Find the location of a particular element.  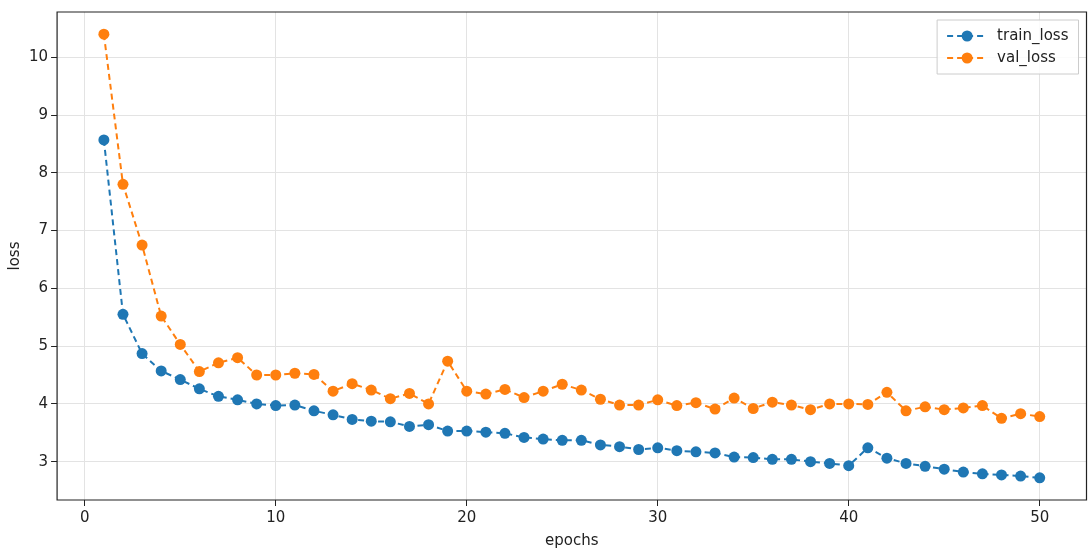

x-tick-label: 0 is located at coordinates (85, 516).